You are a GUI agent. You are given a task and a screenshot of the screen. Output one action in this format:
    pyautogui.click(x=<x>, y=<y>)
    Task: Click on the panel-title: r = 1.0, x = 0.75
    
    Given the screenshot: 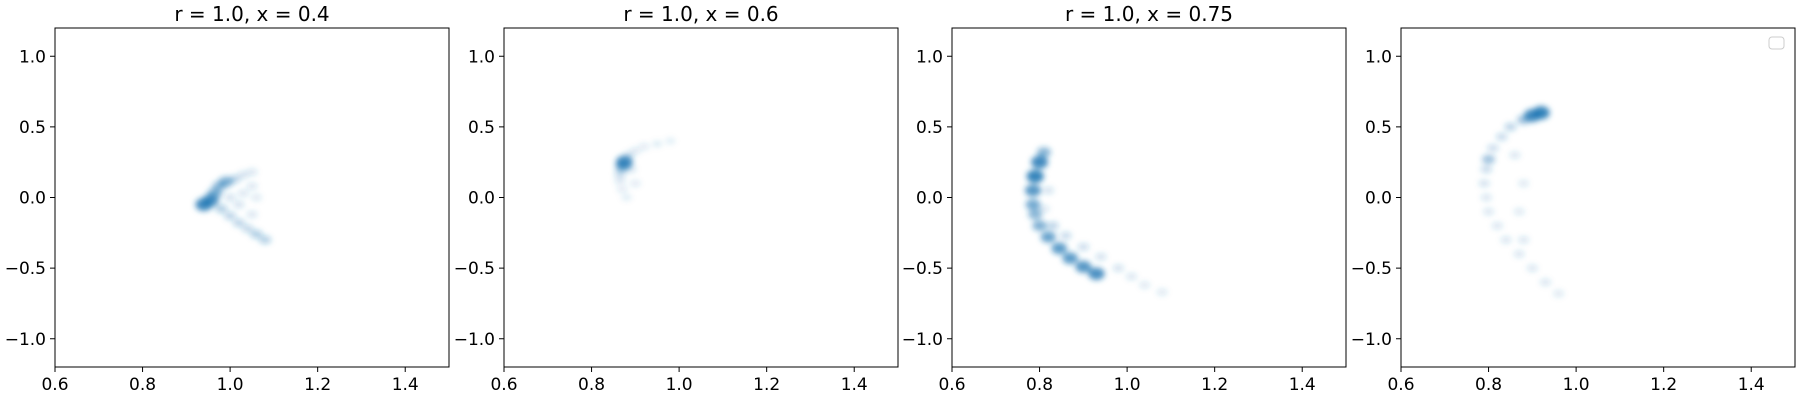 What is the action you would take?
    pyautogui.click(x=1149, y=14)
    